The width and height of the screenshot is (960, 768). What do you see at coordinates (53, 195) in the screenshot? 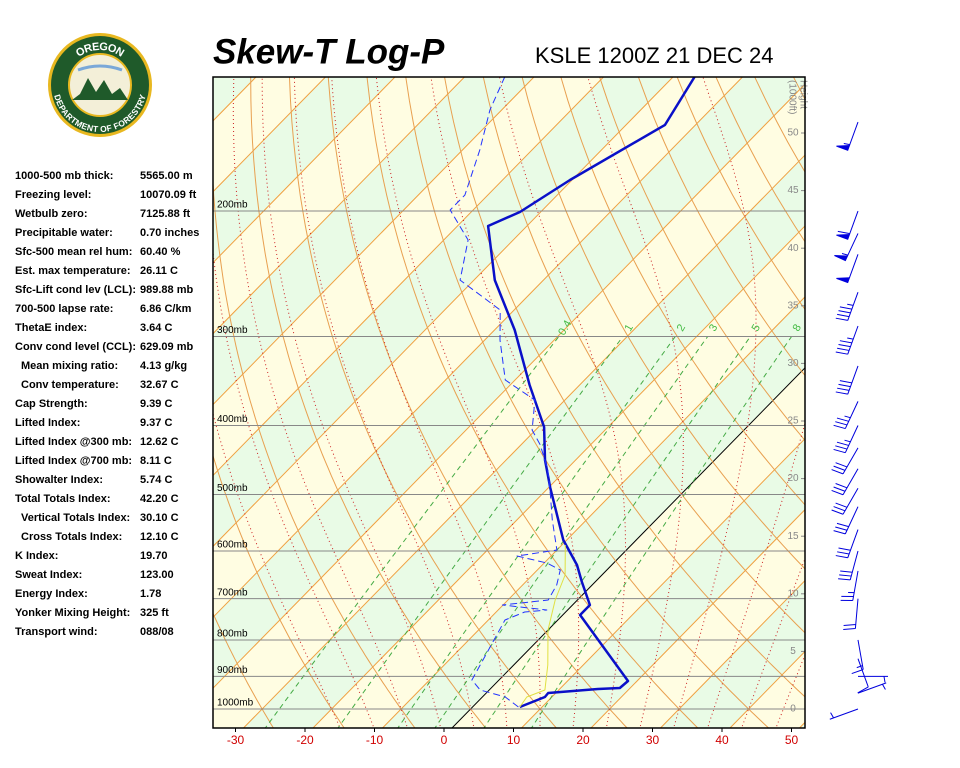
I see `index-label: Freezing level:` at bounding box center [53, 195].